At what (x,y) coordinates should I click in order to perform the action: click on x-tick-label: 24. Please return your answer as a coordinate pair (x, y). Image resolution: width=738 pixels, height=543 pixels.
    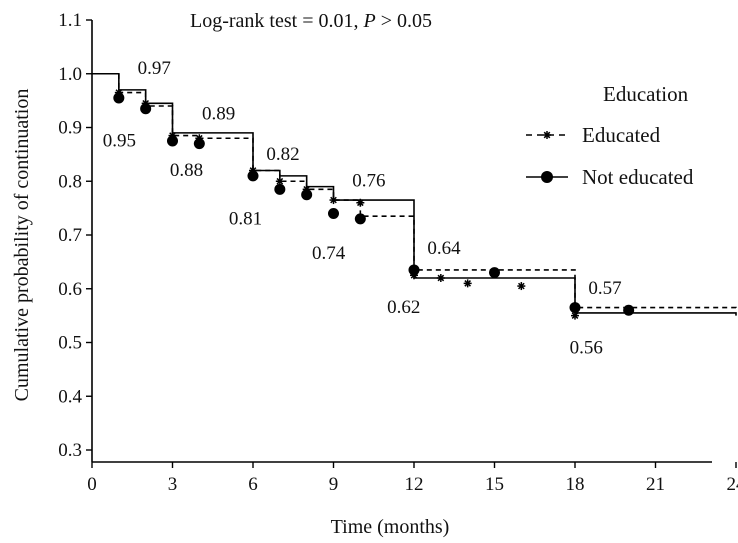
    Looking at the image, I should click on (732, 484).